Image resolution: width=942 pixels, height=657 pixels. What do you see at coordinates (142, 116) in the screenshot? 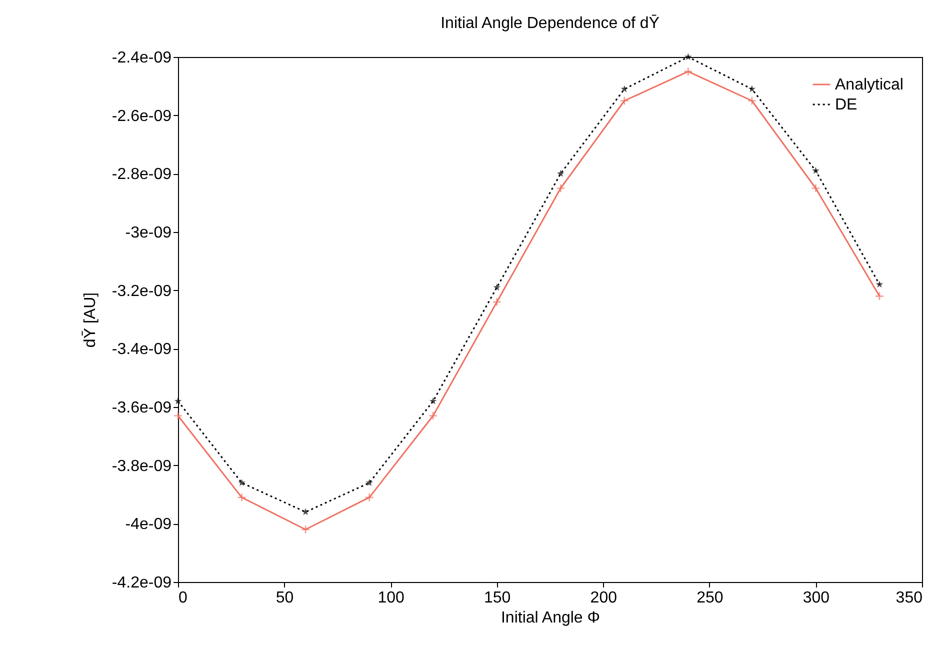
I see `y-tick-label: -2.6e-09` at bounding box center [142, 116].